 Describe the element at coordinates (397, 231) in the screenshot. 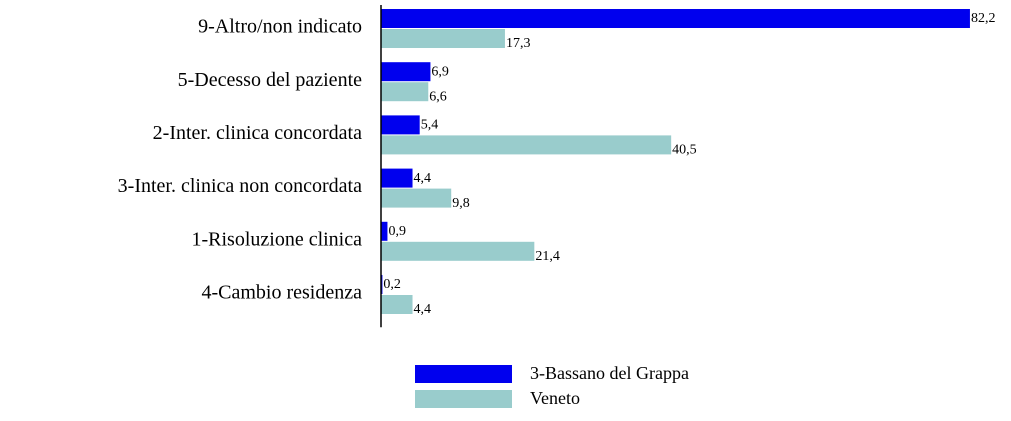

I see `value-label: 0,9` at that location.